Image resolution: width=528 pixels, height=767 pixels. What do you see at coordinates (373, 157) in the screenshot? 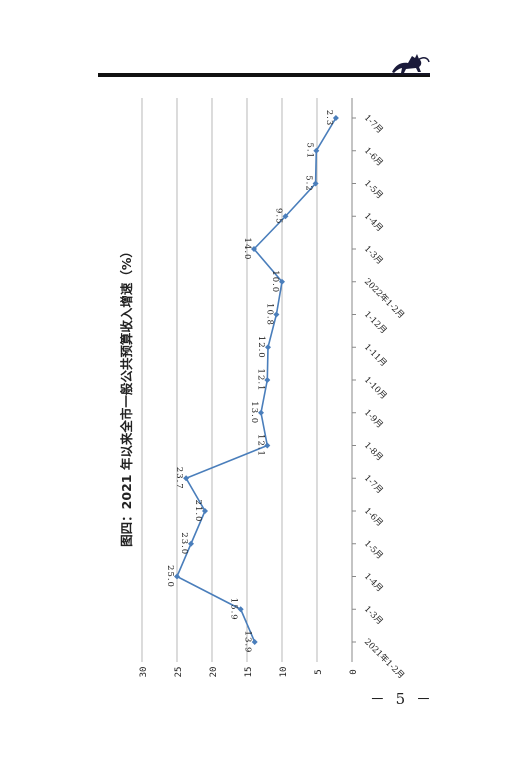
I see `x-tick-label-15: 1-6月` at bounding box center [373, 157].